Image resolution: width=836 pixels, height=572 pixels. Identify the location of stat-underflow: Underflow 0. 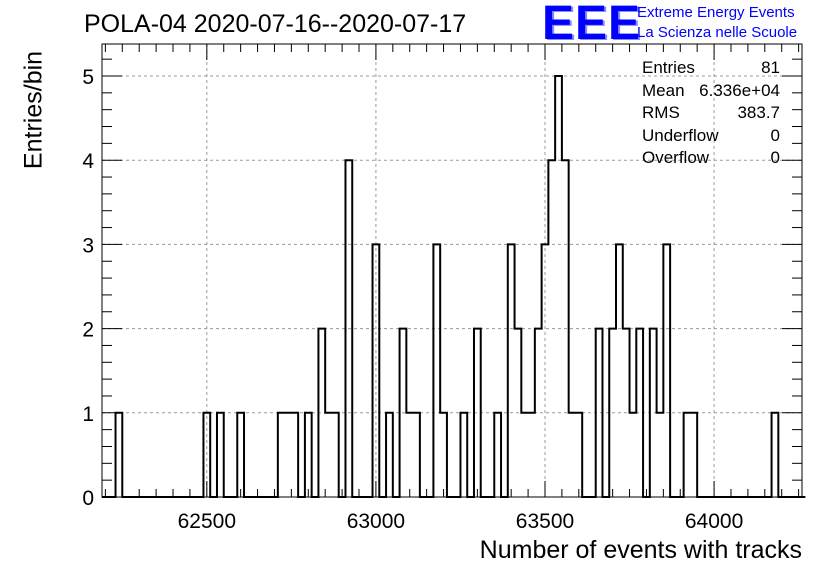
(711, 135).